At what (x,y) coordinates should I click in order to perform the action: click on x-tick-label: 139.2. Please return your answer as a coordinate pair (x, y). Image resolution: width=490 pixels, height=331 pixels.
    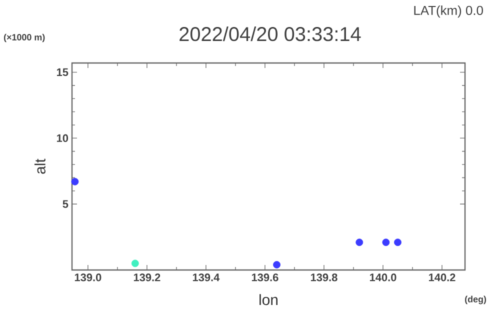
    Looking at the image, I should click on (147, 278).